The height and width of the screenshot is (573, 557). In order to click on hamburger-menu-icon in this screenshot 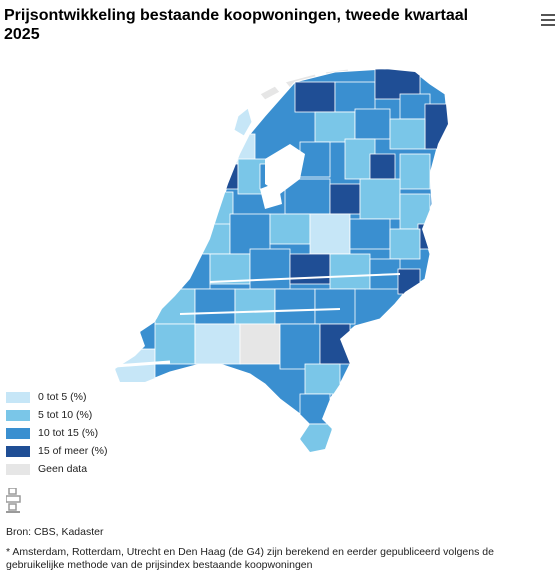, I will do `click(548, 20)`.